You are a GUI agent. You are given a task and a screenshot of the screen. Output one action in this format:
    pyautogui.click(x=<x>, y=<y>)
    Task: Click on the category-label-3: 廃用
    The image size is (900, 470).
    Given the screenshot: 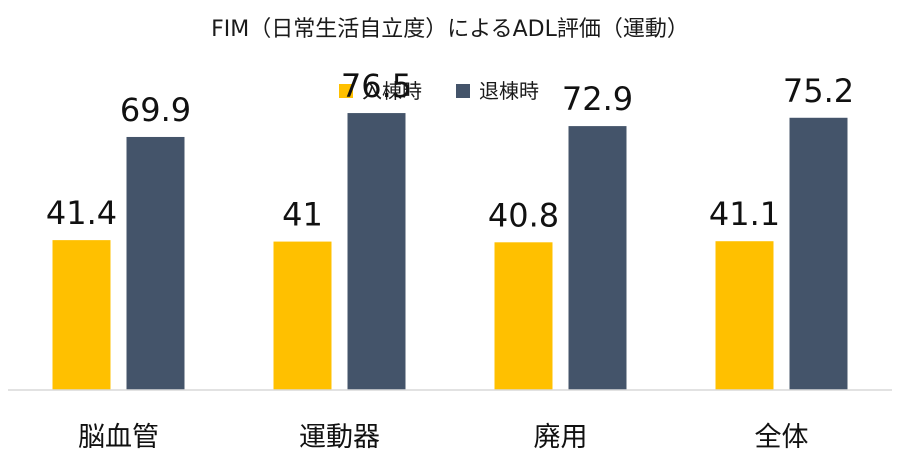 What is the action you would take?
    pyautogui.click(x=561, y=437)
    